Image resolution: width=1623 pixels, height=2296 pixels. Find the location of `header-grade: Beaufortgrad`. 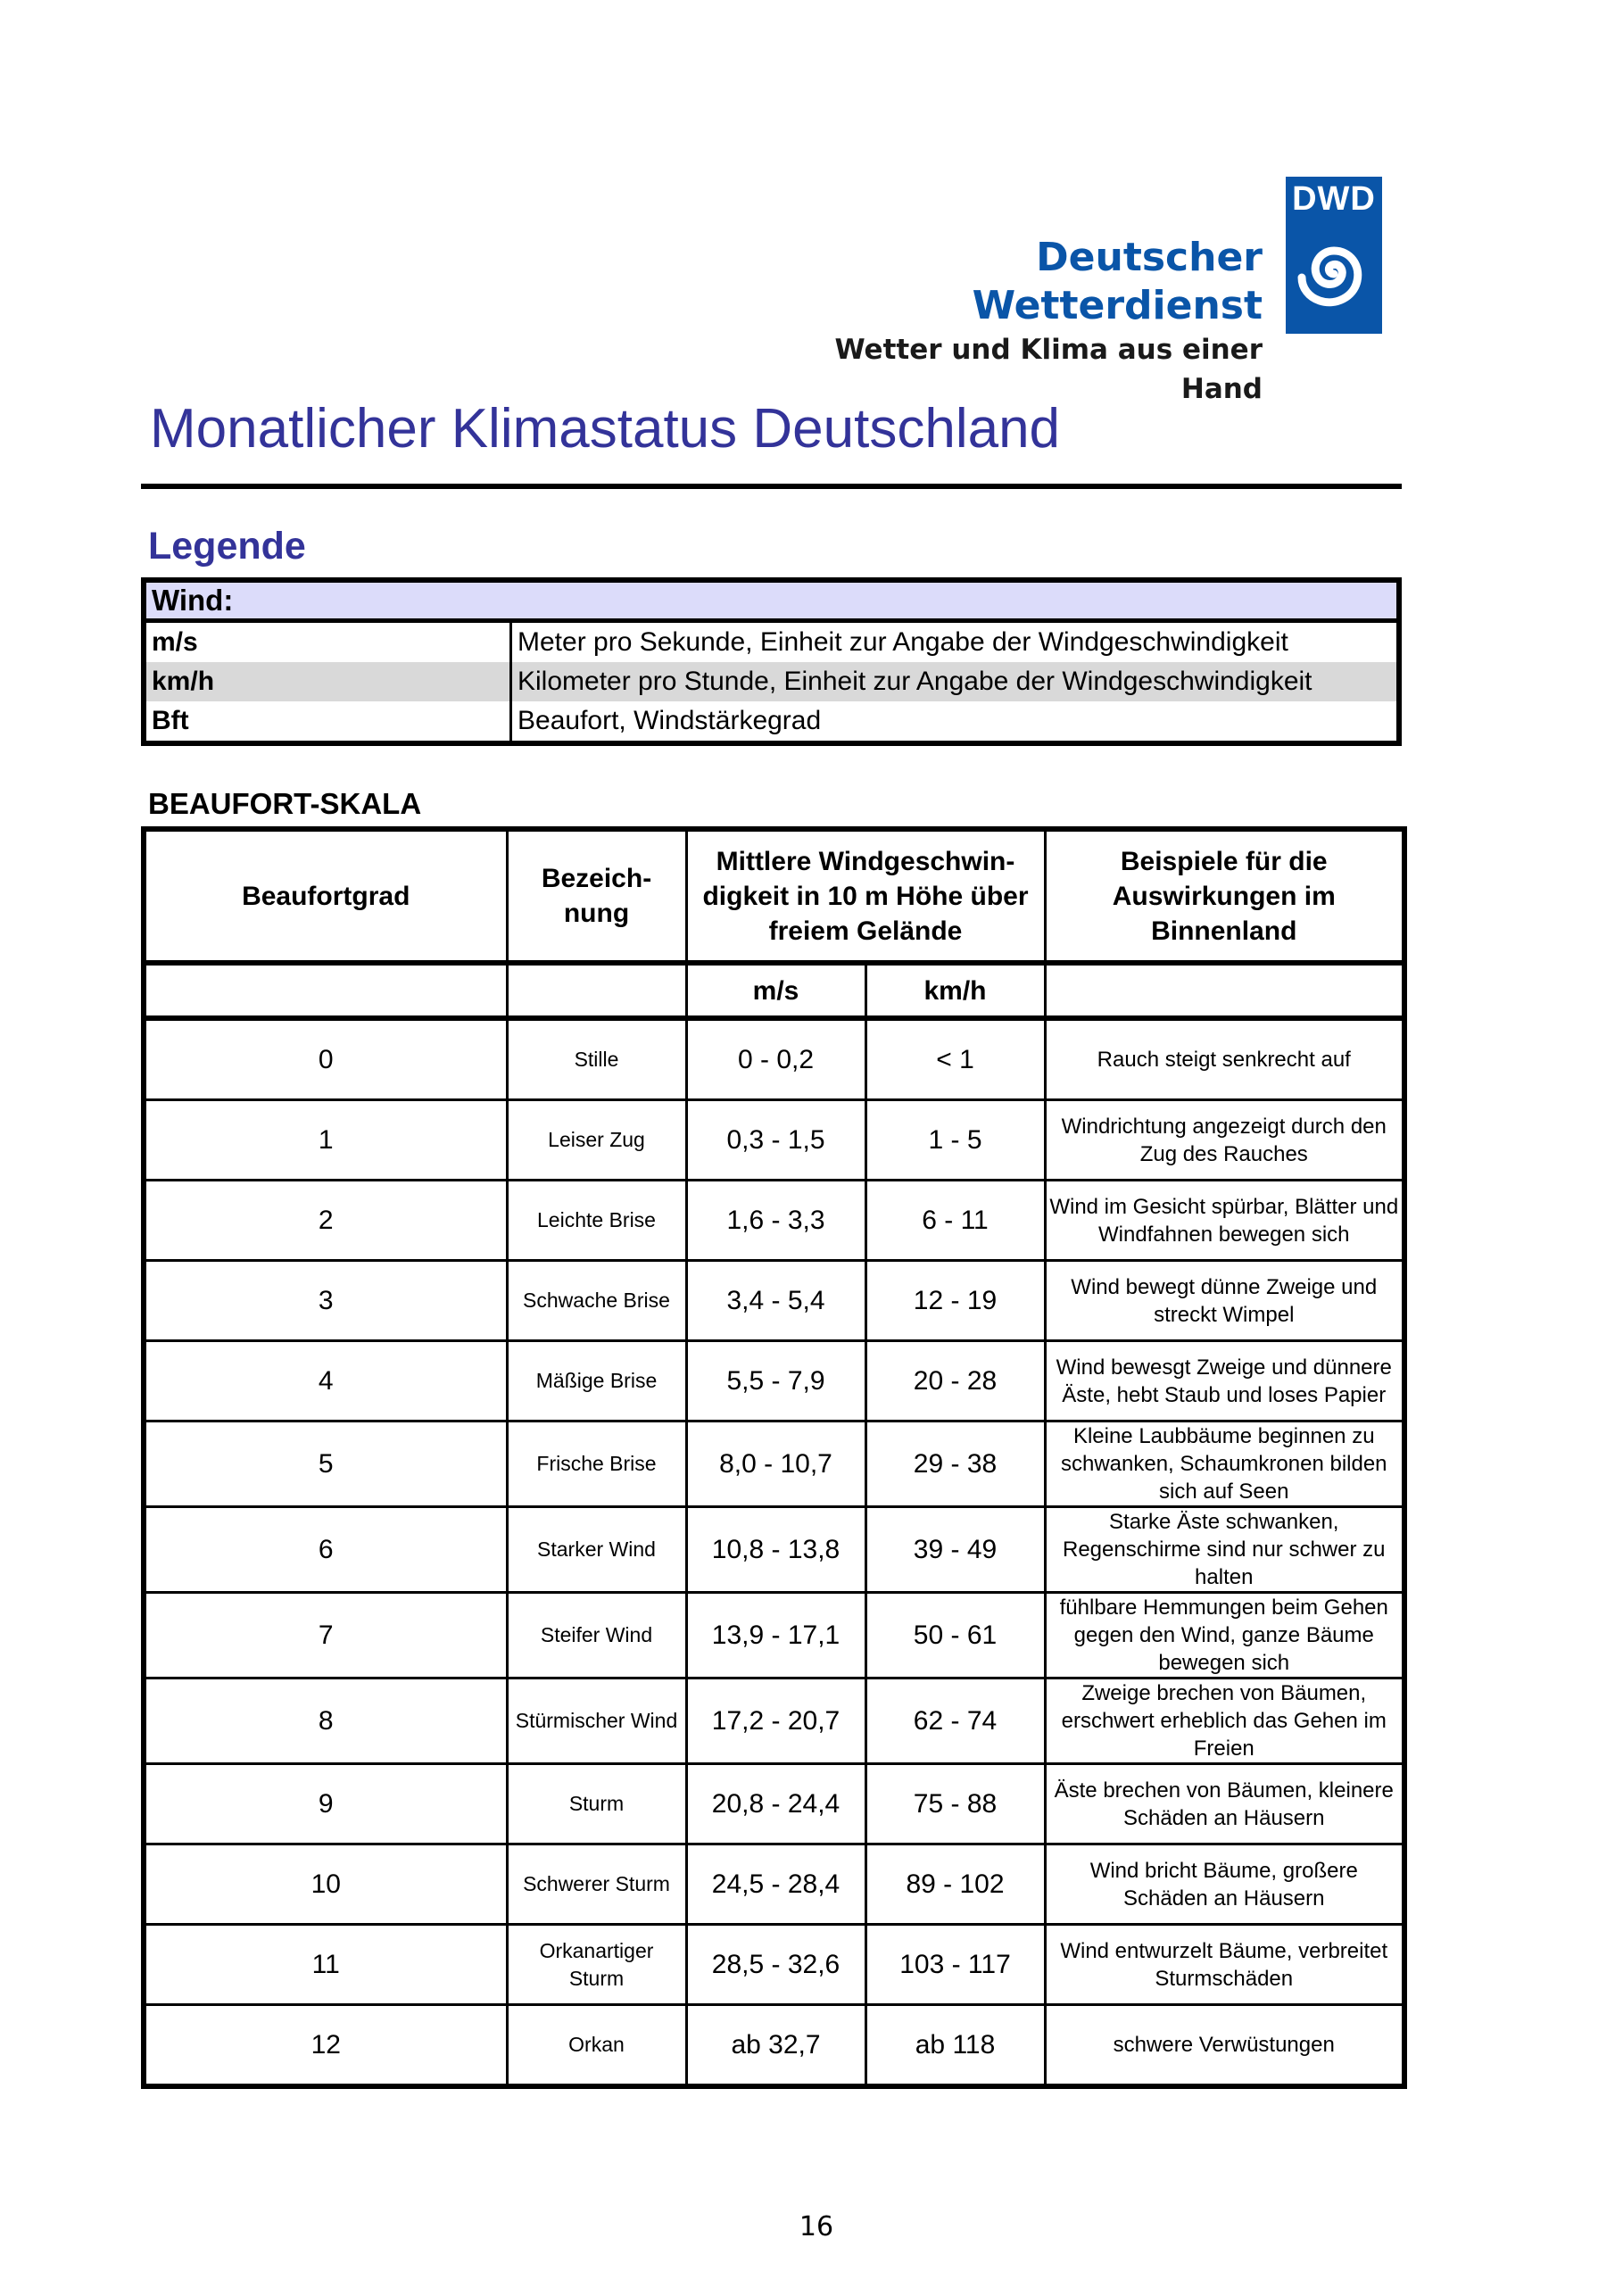

header-grade: Beaufortgrad is located at coordinates (325, 896).